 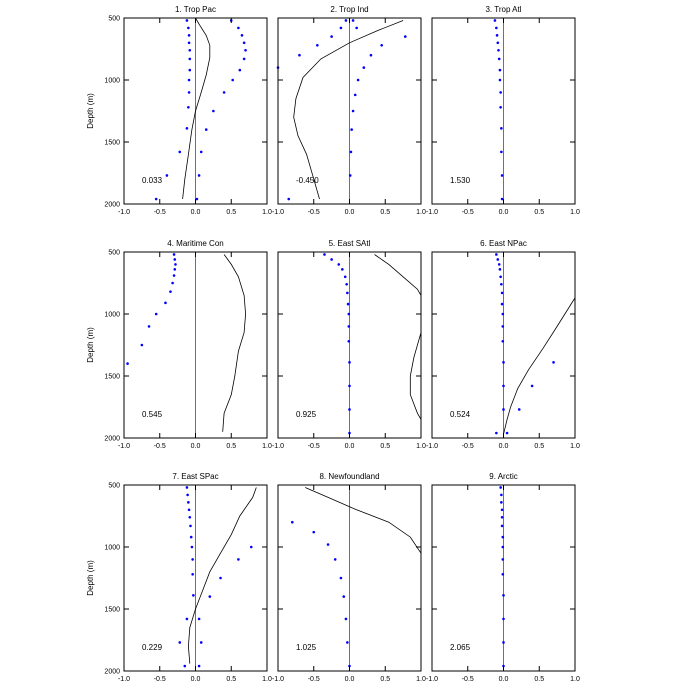 I want to click on panel-annotation: 0.033, so click(x=152, y=180).